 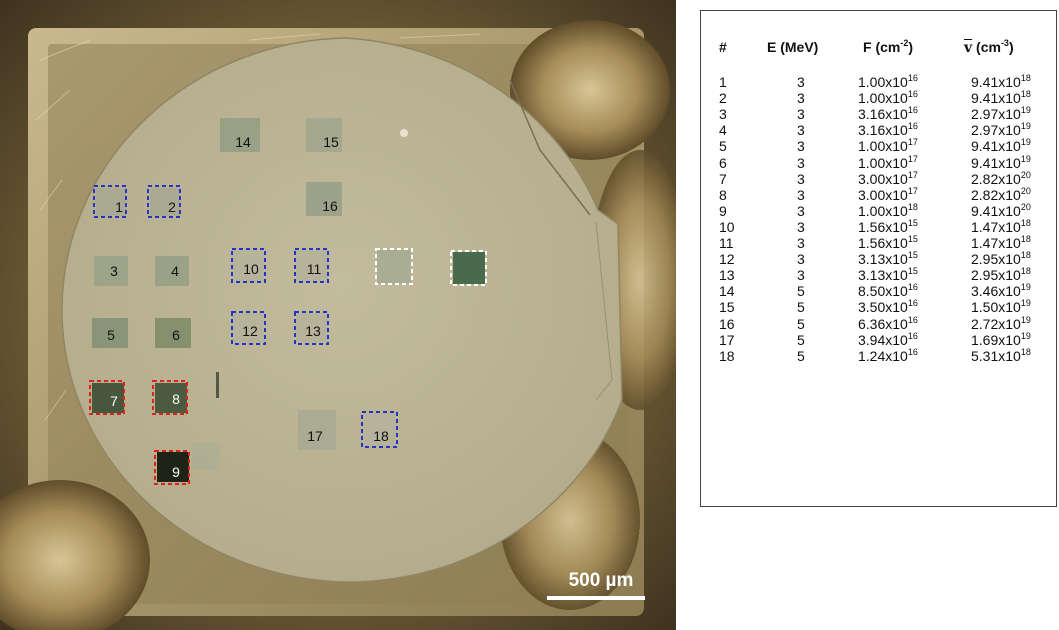 I want to click on header-density: v (cm-3), so click(x=989, y=47).